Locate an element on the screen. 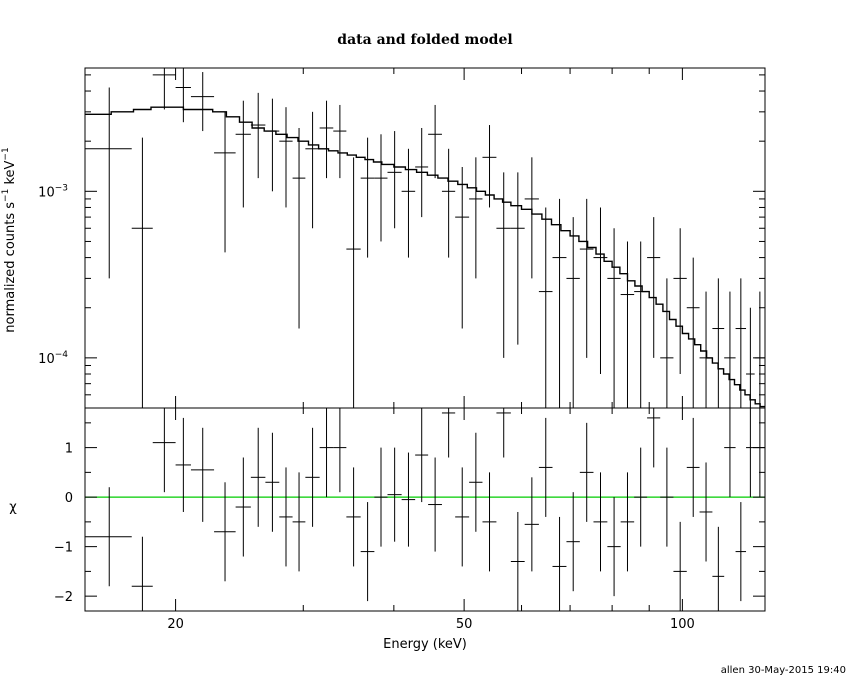 This screenshot has height=680, width=850. bottom-y-axis-label: χ is located at coordinates (13, 507).